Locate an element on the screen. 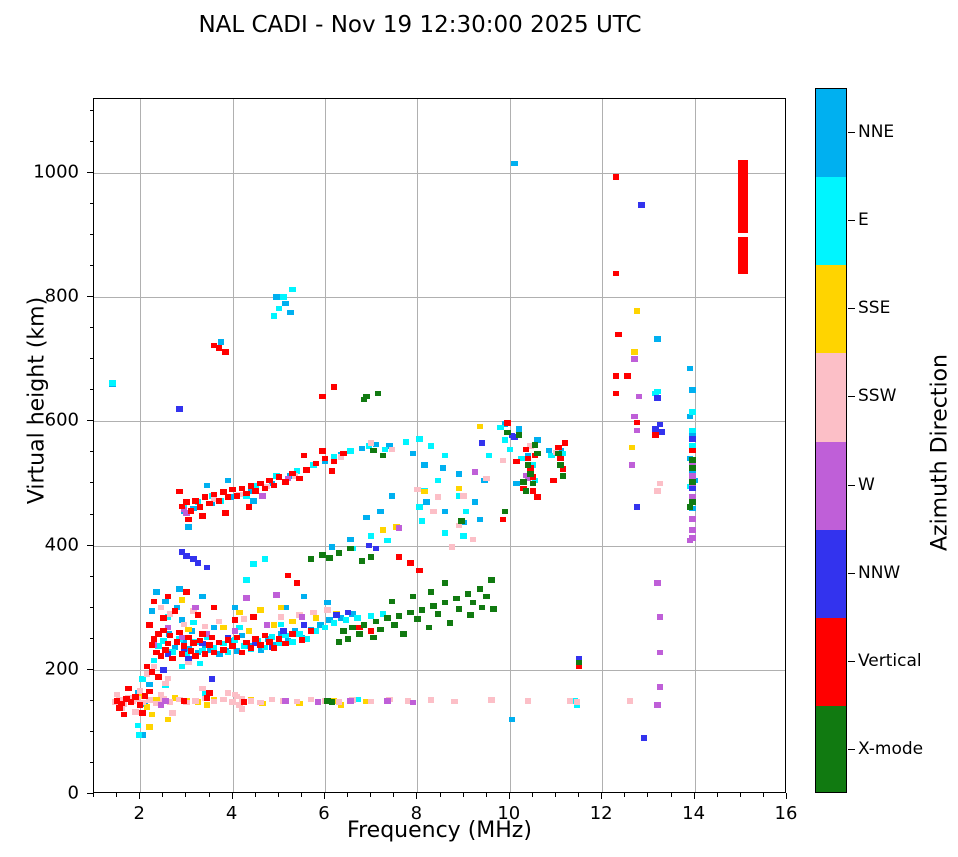 The image size is (958, 857). colorbar-segment-ssw is located at coordinates (831, 397).